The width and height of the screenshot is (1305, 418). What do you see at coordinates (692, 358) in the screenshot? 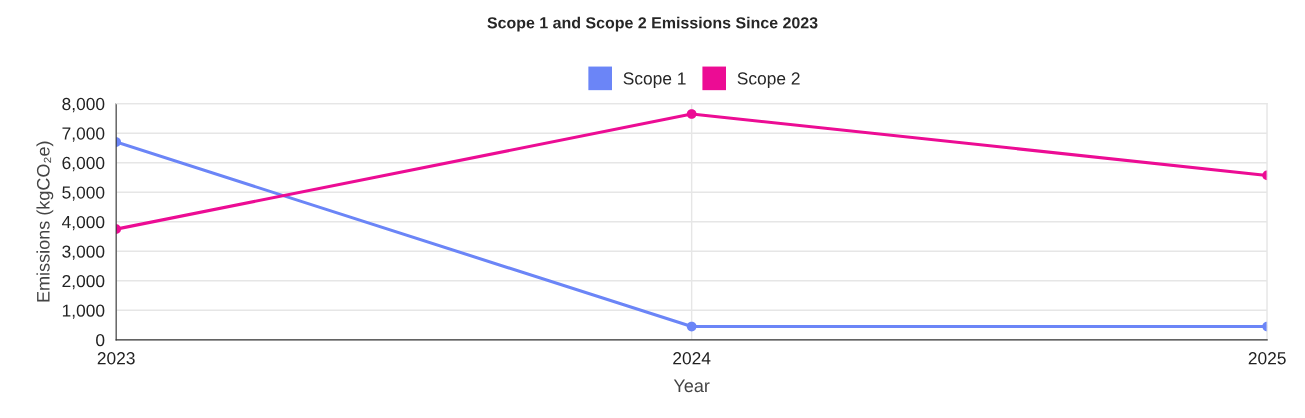
I see `x-tick-label: 2024` at bounding box center [692, 358].